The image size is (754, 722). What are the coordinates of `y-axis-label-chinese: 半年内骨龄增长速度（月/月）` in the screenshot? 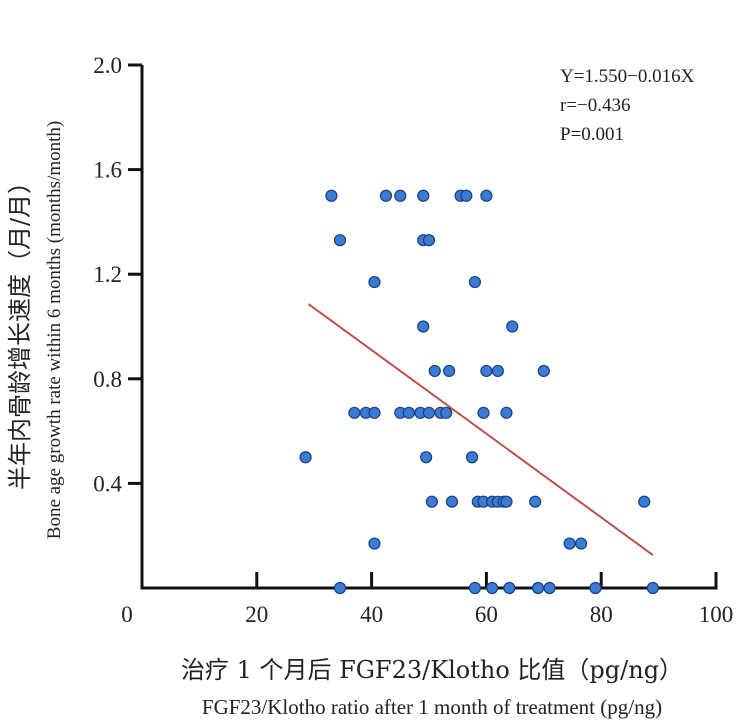 It's located at (20, 330).